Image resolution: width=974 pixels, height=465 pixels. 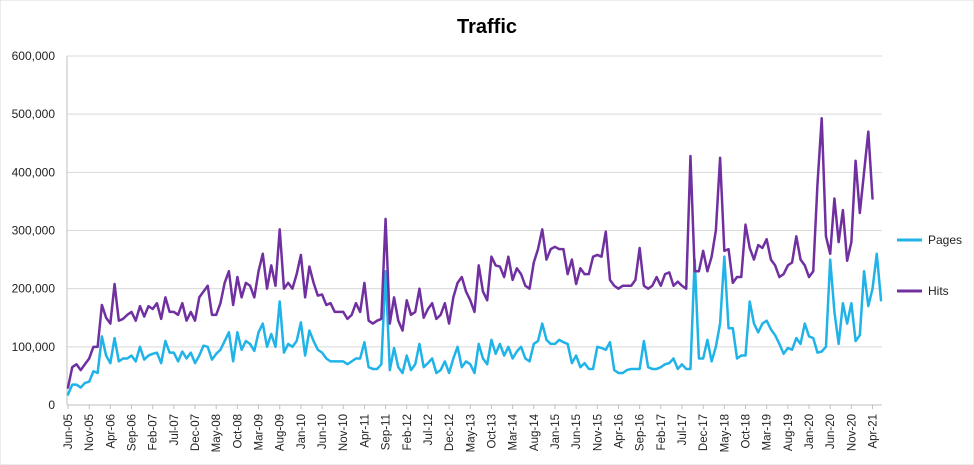 I want to click on x-tick-label: Aug-19, so click(x=789, y=432).